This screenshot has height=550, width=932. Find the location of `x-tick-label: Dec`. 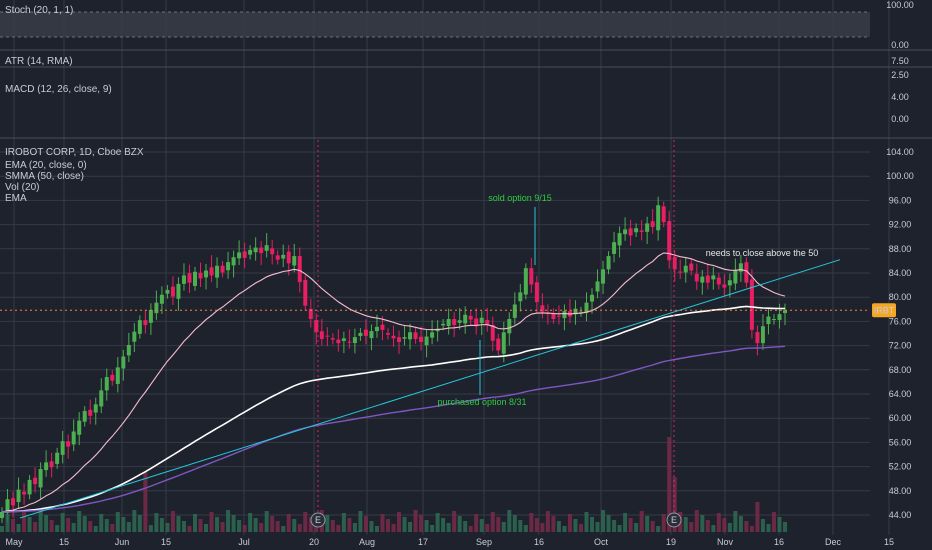

x-tick-label: Dec is located at coordinates (833, 542).